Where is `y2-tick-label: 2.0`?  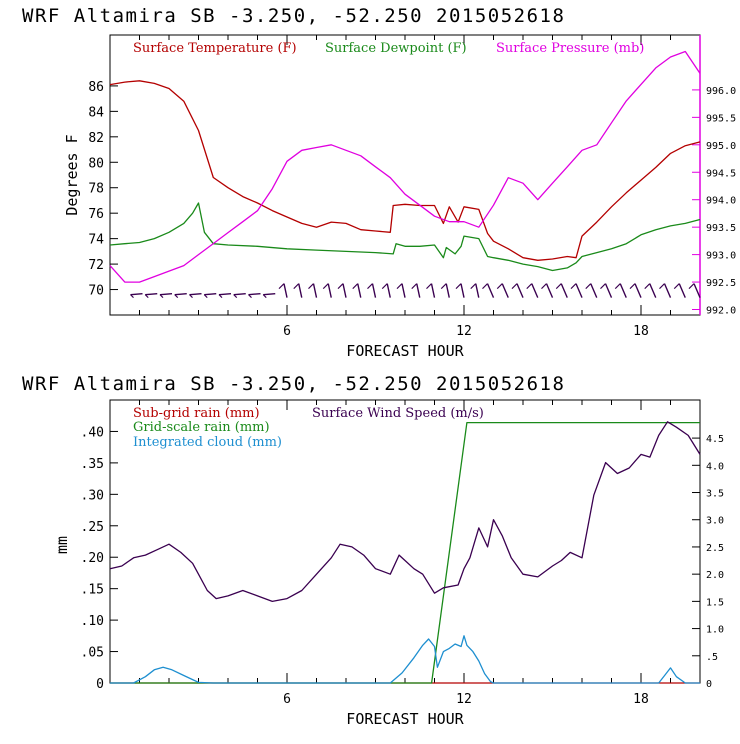
y2-tick-label: 2.0 is located at coordinates (715, 575).